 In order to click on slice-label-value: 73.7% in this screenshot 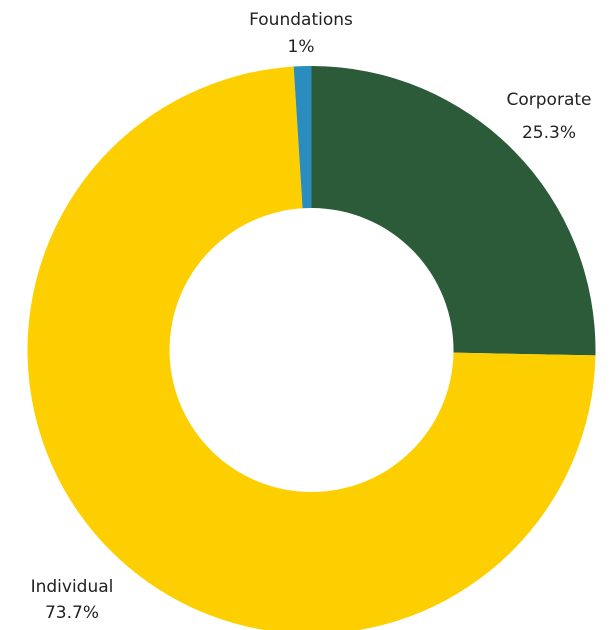, I will do `click(72, 613)`.